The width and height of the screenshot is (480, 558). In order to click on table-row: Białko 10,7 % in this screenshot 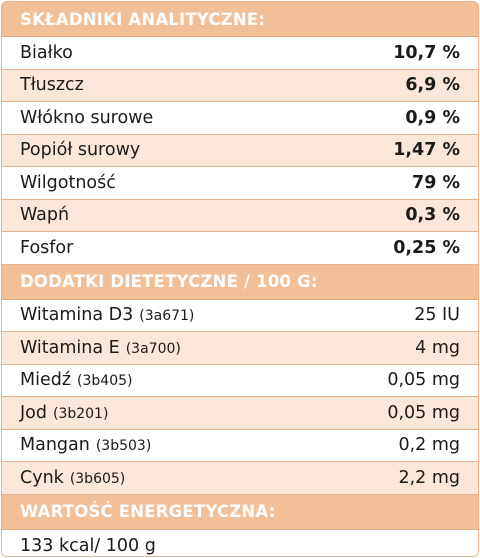, I will do `click(240, 53)`.